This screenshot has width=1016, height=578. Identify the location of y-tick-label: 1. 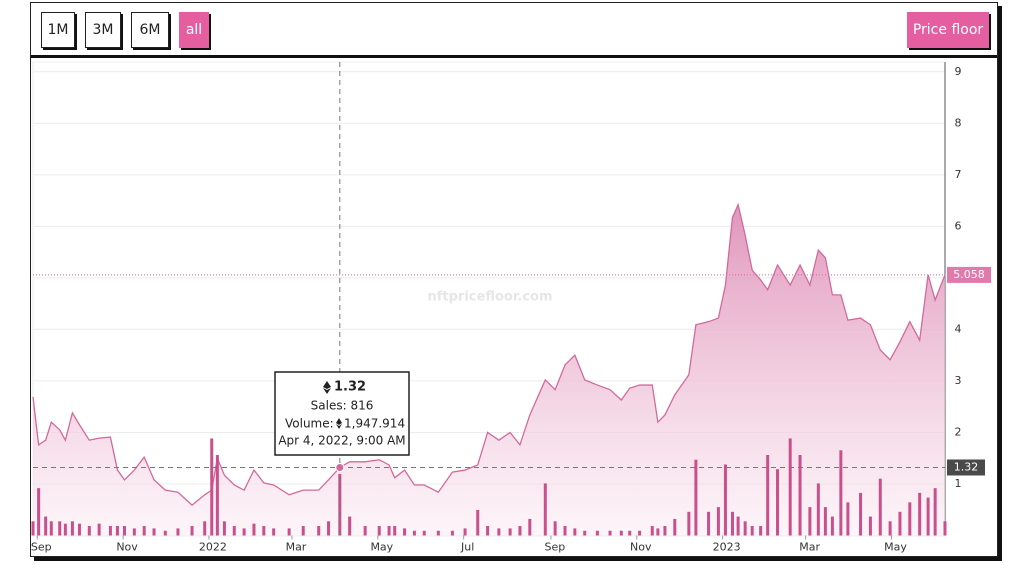
(958, 483).